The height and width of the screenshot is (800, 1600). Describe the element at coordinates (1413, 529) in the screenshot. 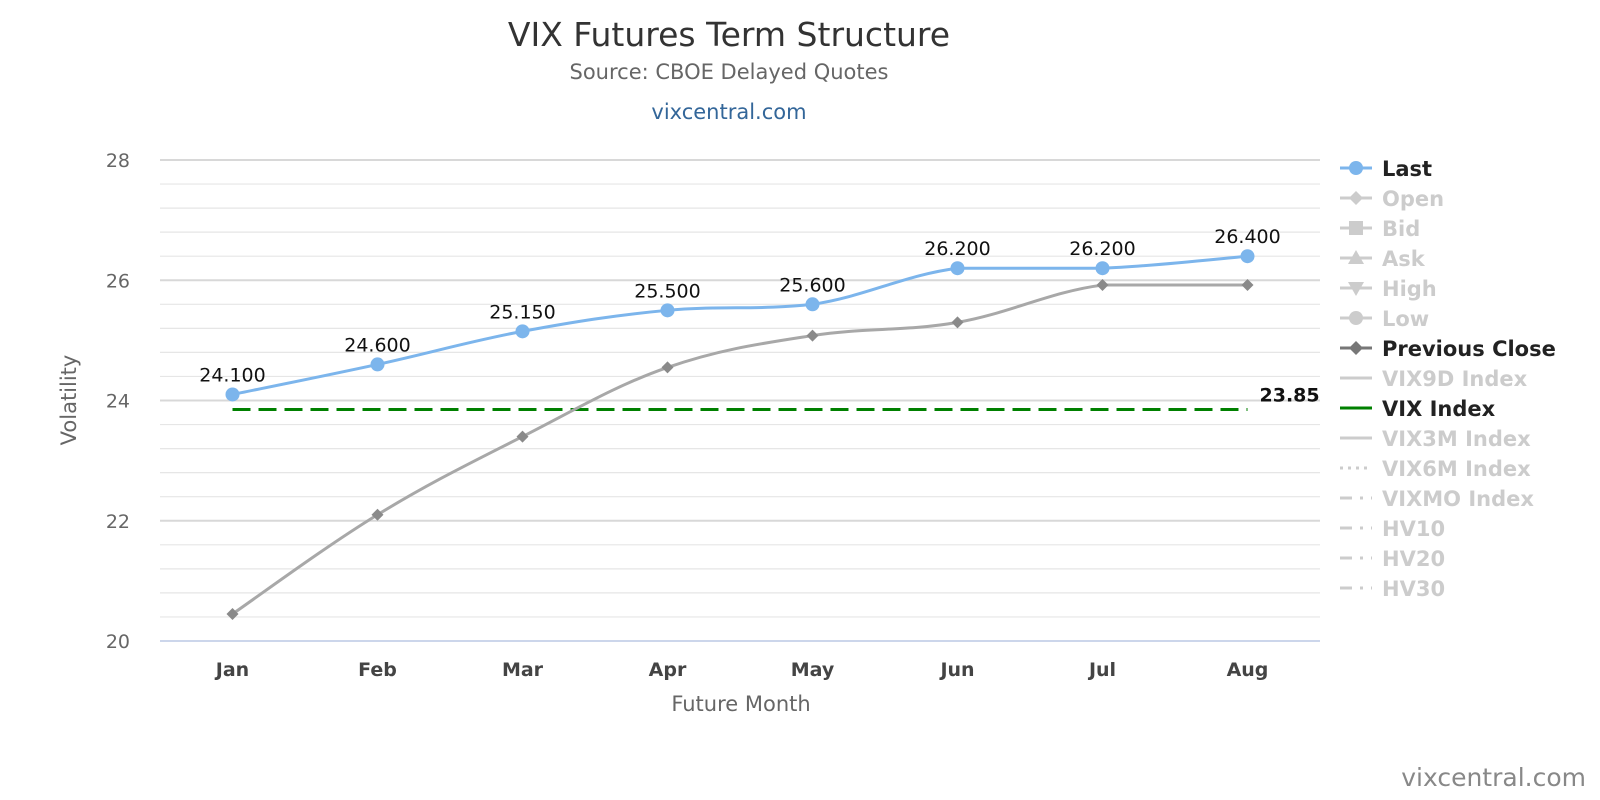

I see `legend-label: HV10` at that location.